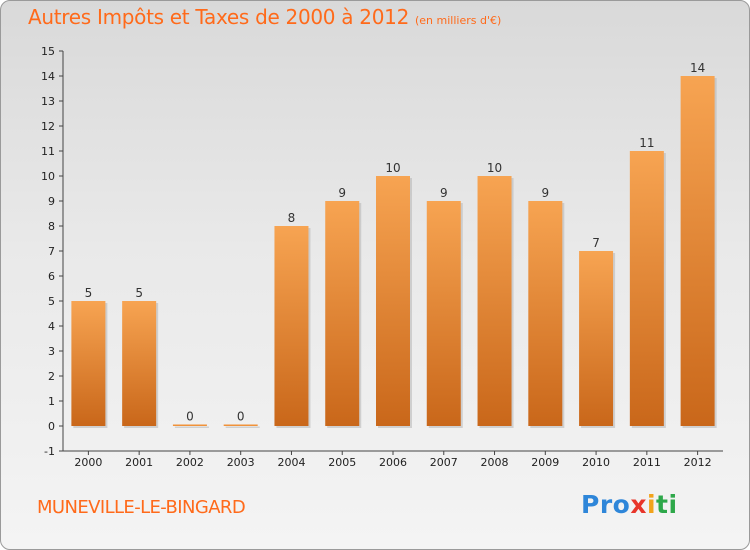  What do you see at coordinates (139, 462) in the screenshot?
I see `x-tick-label: 2001` at bounding box center [139, 462].